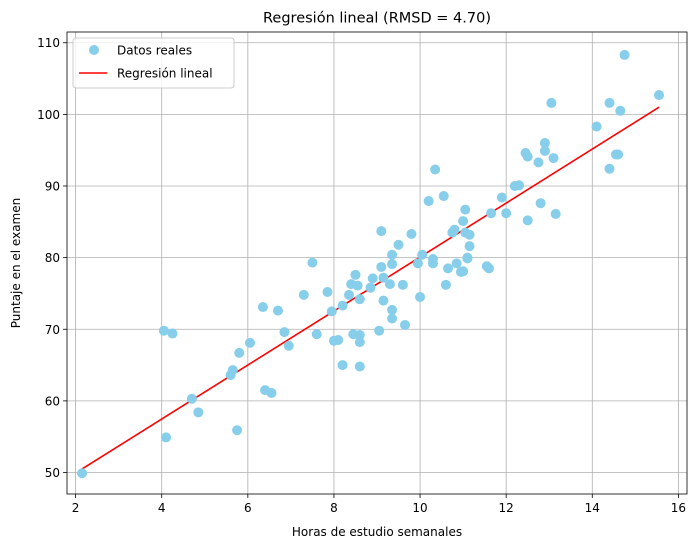 The width and height of the screenshot is (695, 548). I want to click on legend-label-regresion-lineal: Regresión lineal, so click(165, 74).